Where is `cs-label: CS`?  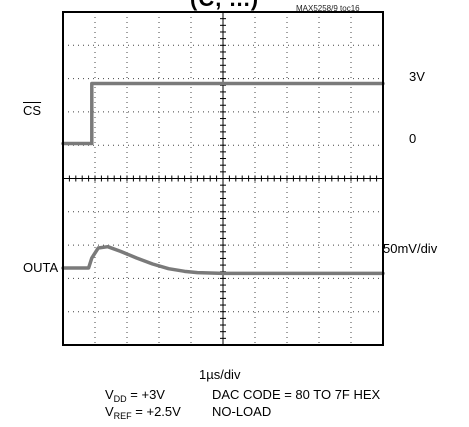
cs-label: CS is located at coordinates (32, 110).